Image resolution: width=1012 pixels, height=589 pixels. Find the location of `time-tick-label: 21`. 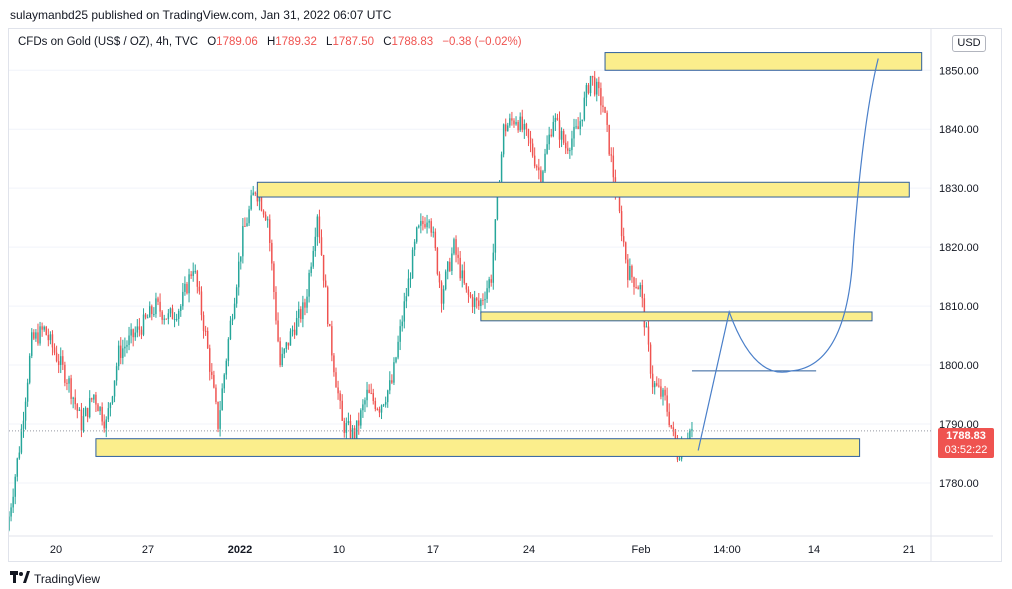

time-tick-label: 21 is located at coordinates (909, 550).